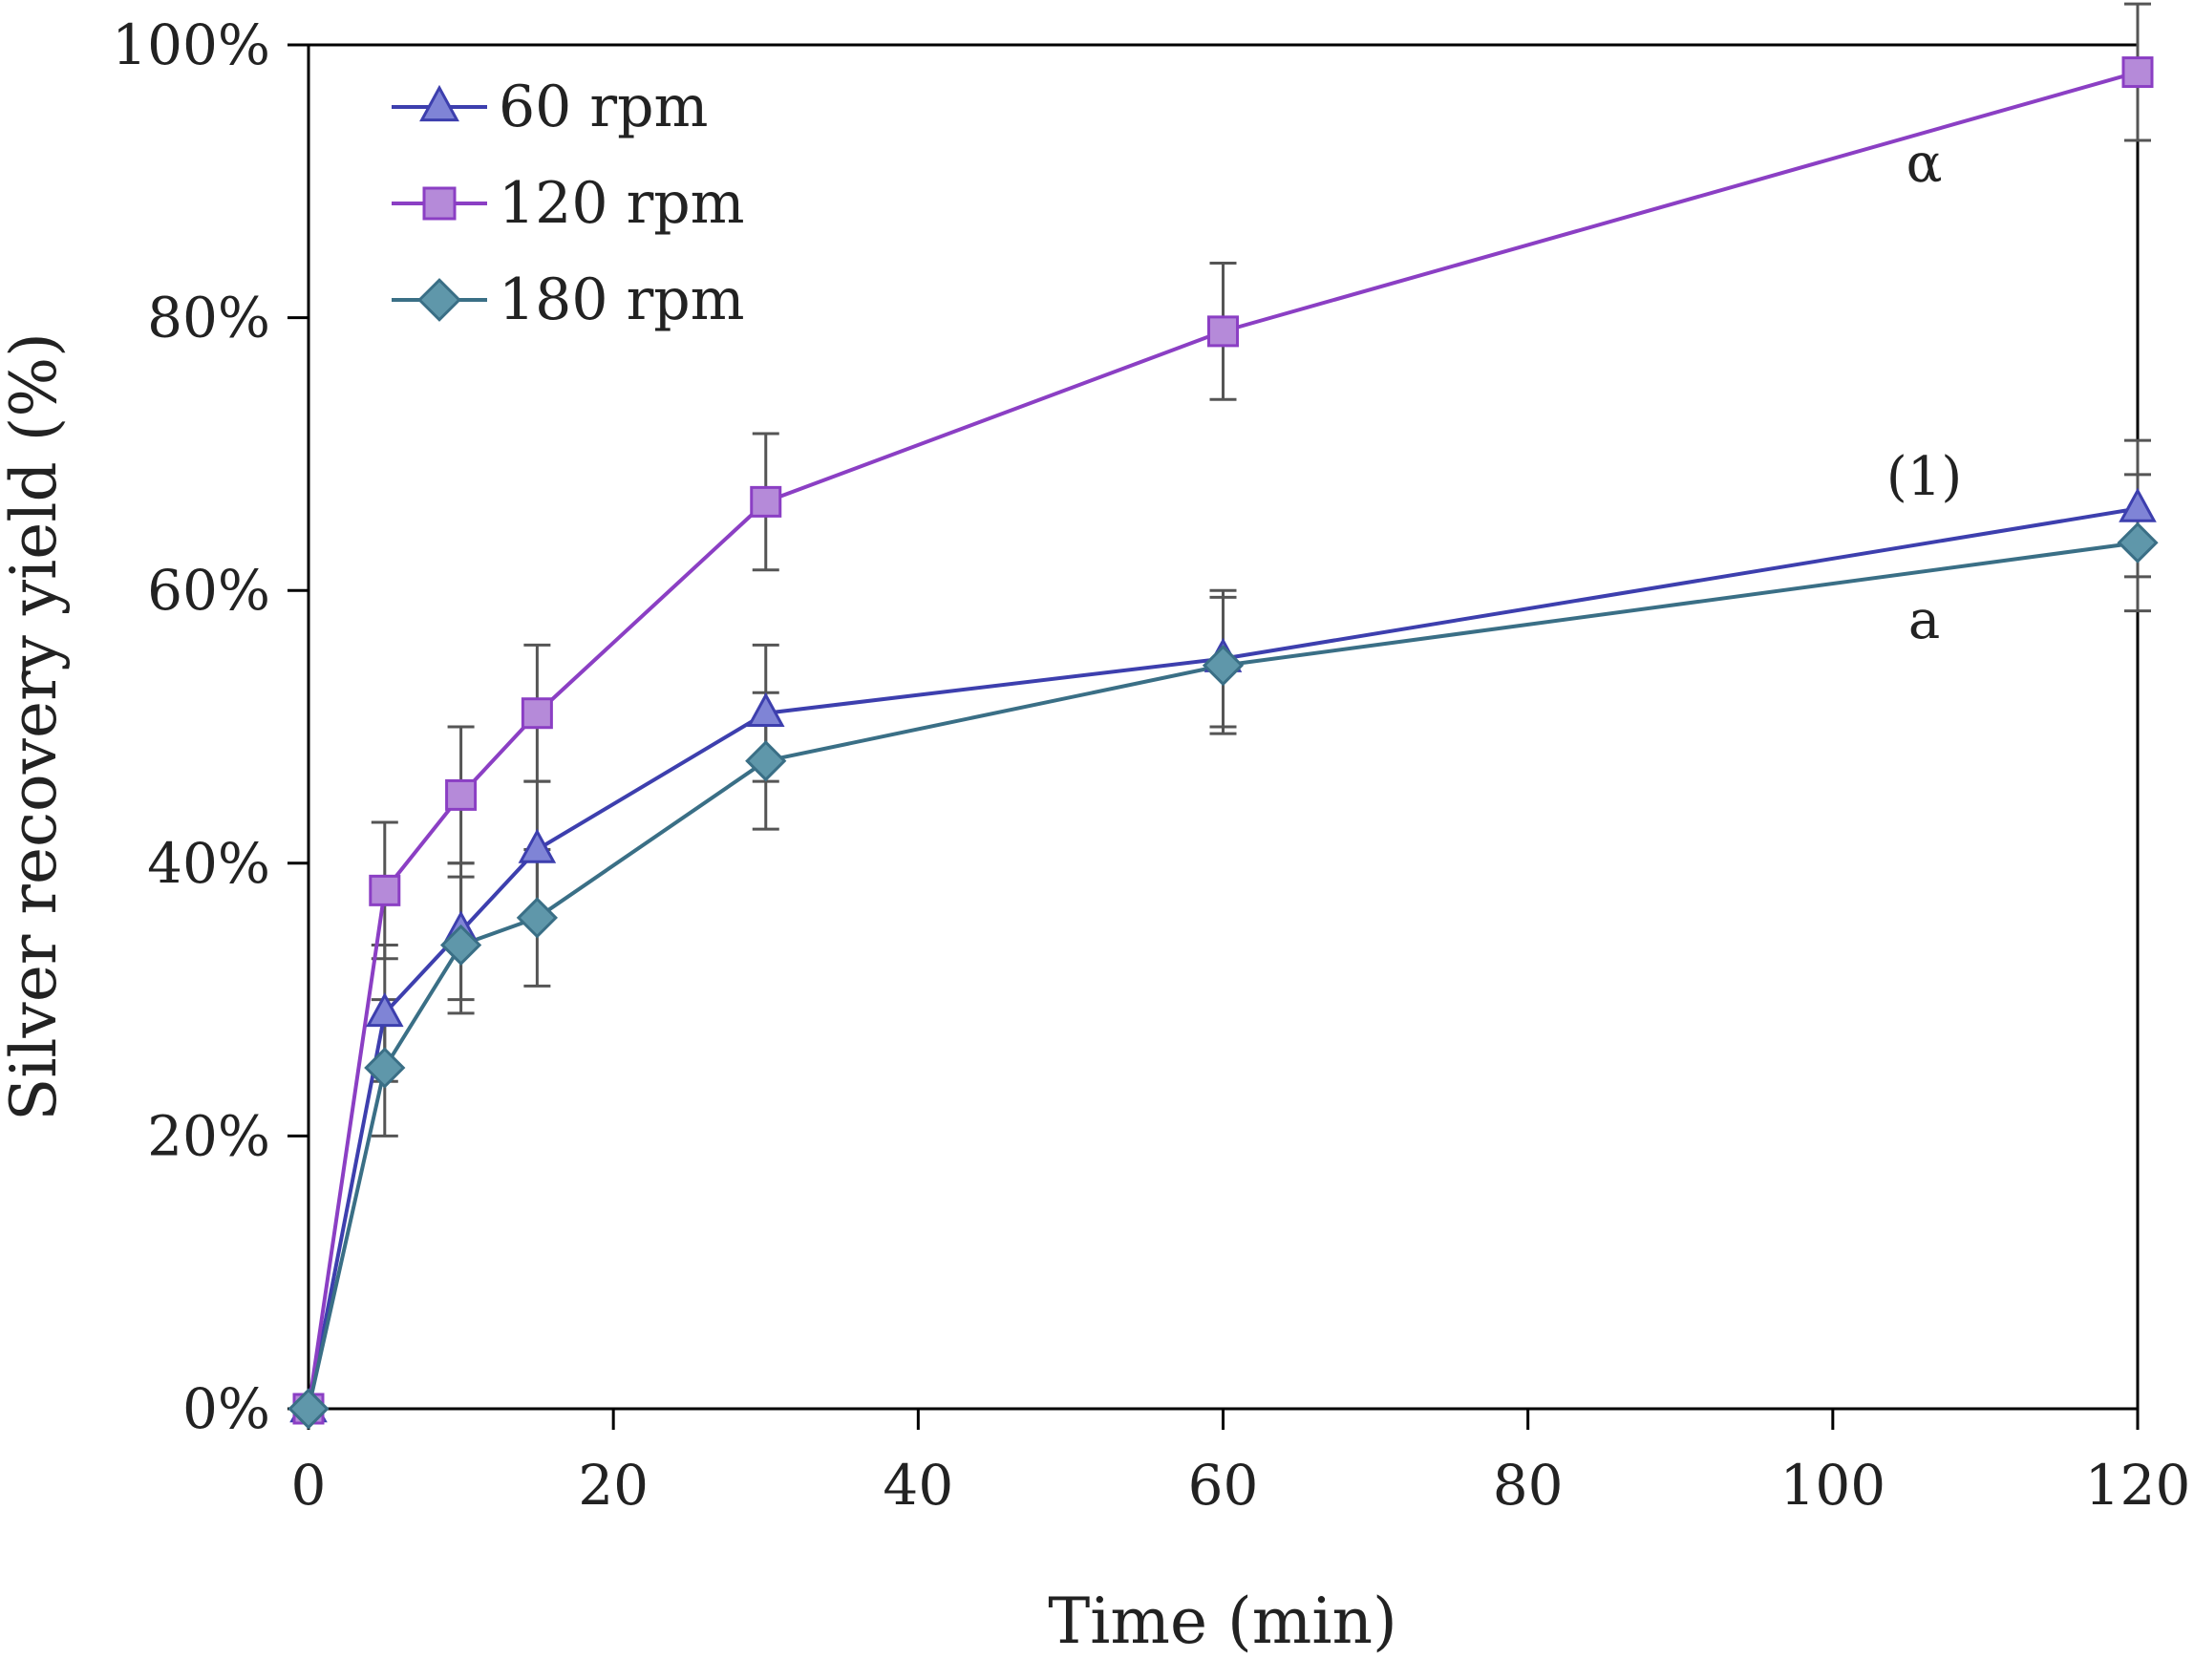 Image resolution: width=2194 pixels, height=1680 pixels. What do you see at coordinates (613, 1485) in the screenshot?
I see `x-tick-label: 20` at bounding box center [613, 1485].